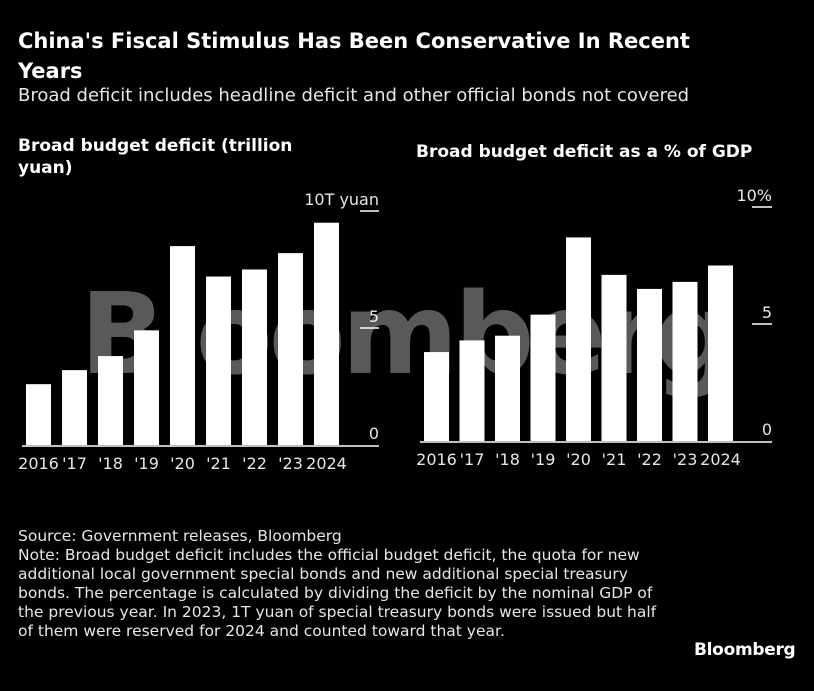 The image size is (814, 691). Describe the element at coordinates (341, 199) in the screenshot. I see `c1-ytick-label-2: 10T yuan` at that location.